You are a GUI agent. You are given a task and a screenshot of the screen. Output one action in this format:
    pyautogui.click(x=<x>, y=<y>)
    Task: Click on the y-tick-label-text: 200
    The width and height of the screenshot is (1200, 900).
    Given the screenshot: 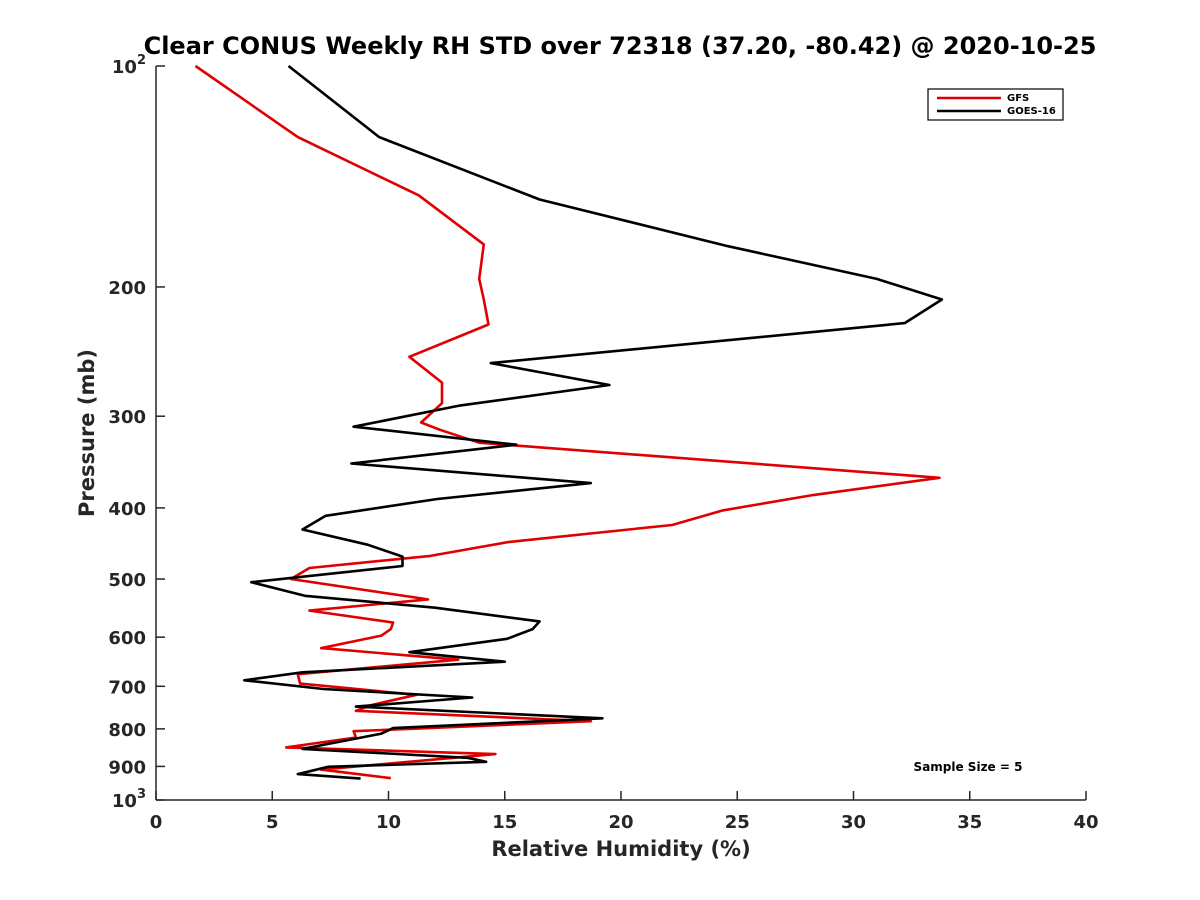 What is the action you would take?
    pyautogui.click(x=127, y=288)
    